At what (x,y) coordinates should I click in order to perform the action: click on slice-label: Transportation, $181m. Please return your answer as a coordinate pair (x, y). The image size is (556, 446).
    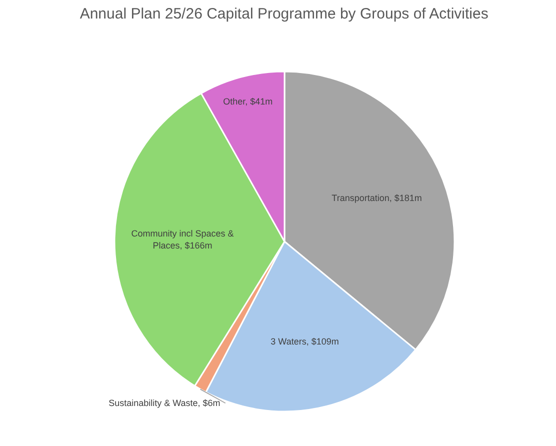
    Looking at the image, I should click on (377, 198).